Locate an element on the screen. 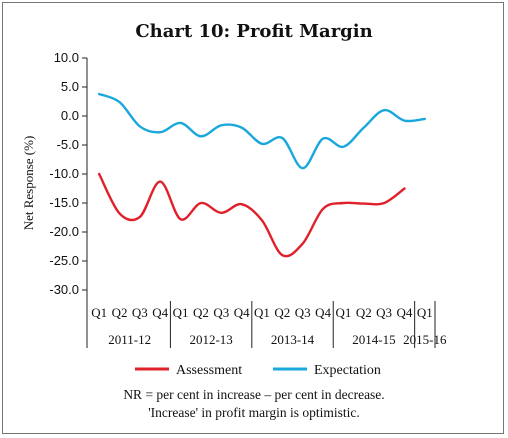 Image resolution: width=508 pixels, height=438 pixels. y-tick-label: -5.0 is located at coordinates (68, 144).